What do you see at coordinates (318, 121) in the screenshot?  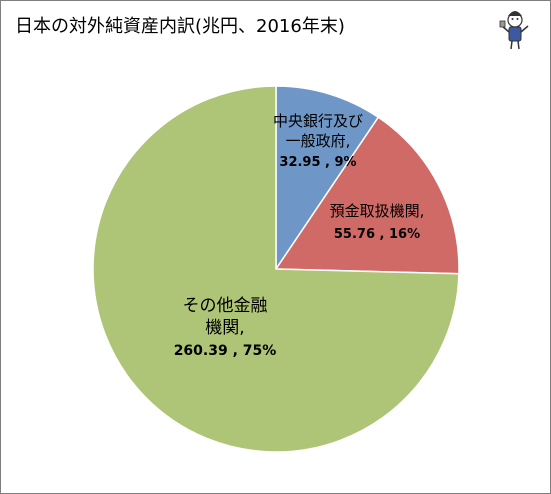 I see `slice-label-name-1: 中央銀行及び` at bounding box center [318, 121].